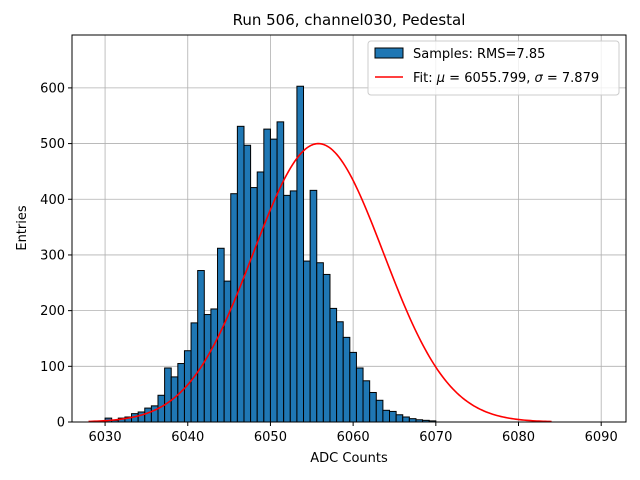 This screenshot has width=640, height=480. Describe the element at coordinates (105, 437) in the screenshot. I see `x-tick-label: 6030` at that location.